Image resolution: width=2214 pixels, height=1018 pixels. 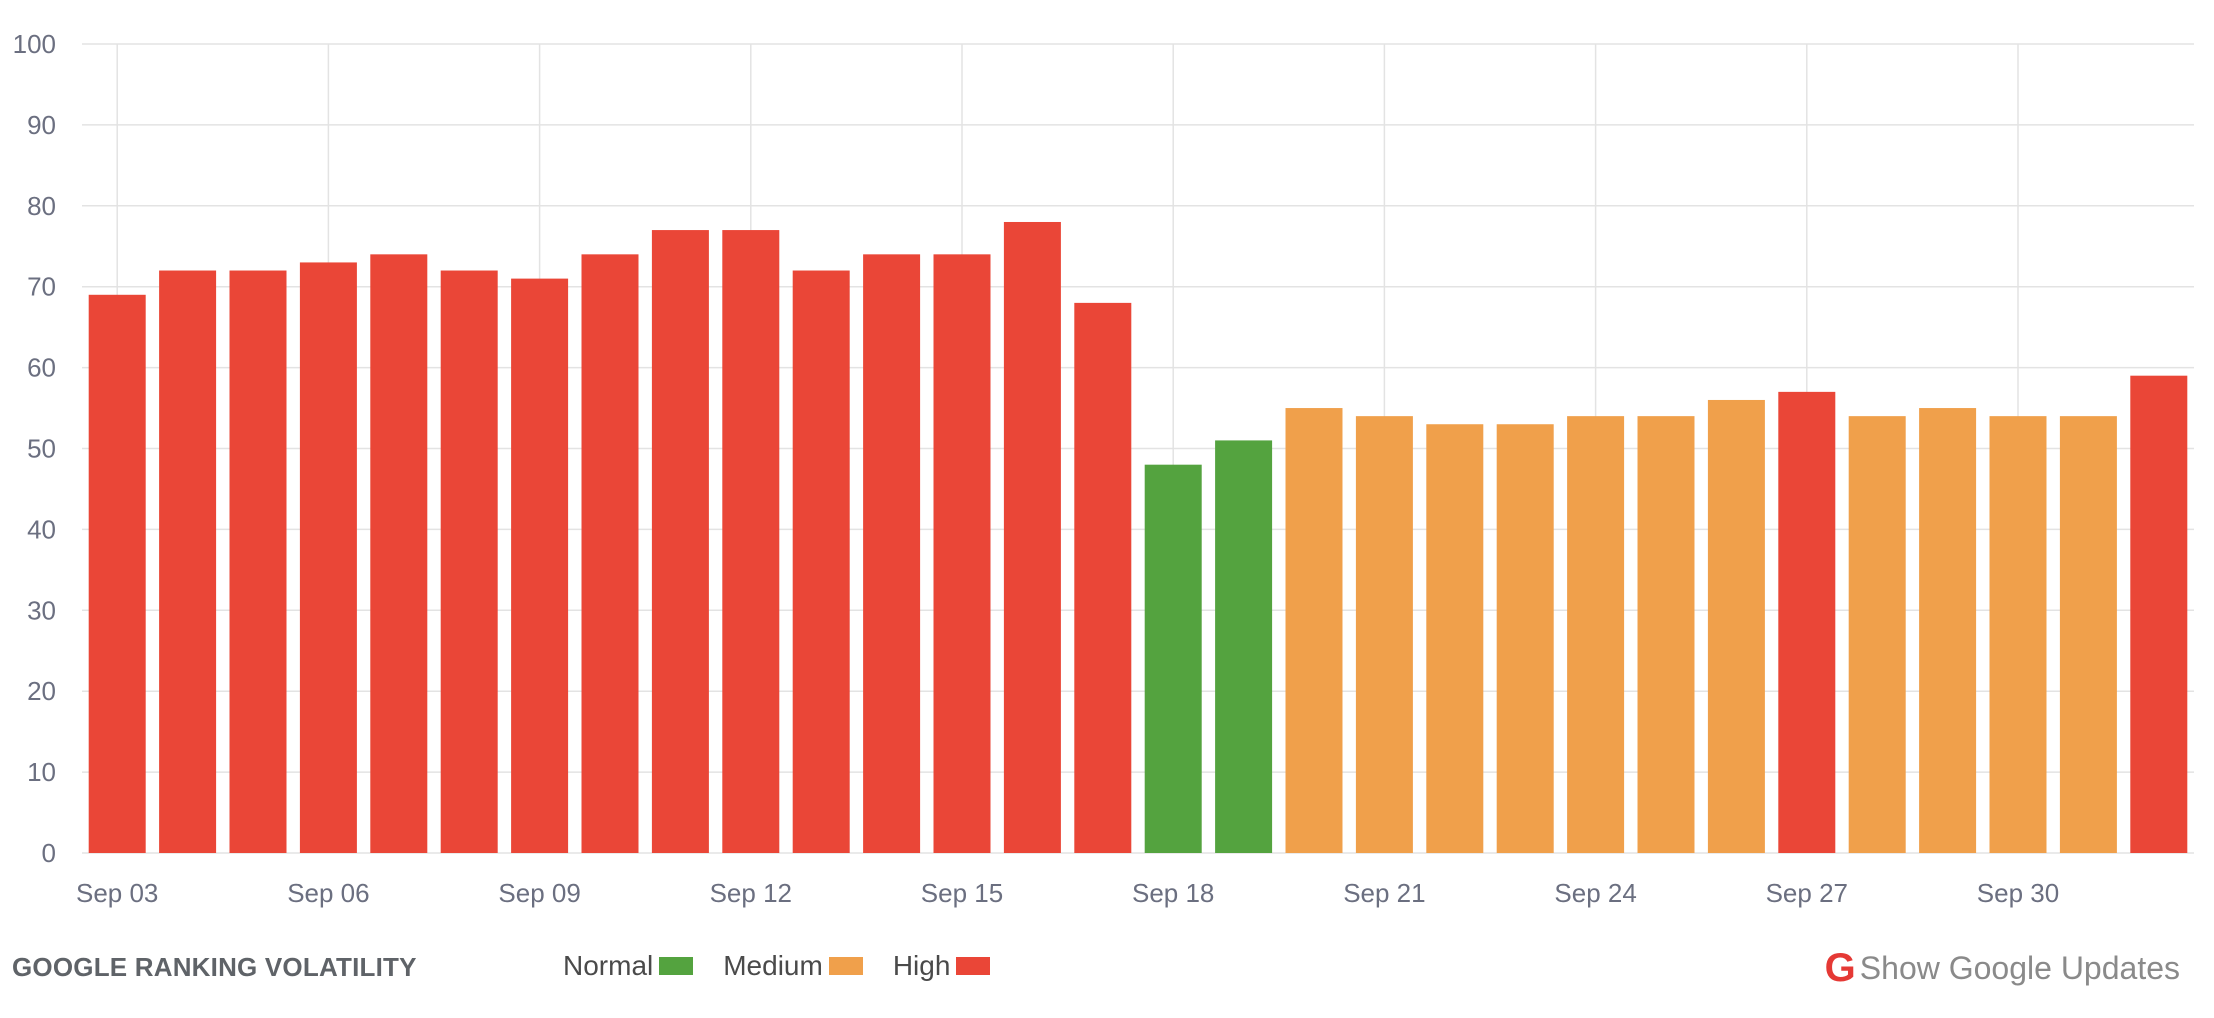 I want to click on show-google-updates-label: Show Google Updates, so click(x=2019, y=967).